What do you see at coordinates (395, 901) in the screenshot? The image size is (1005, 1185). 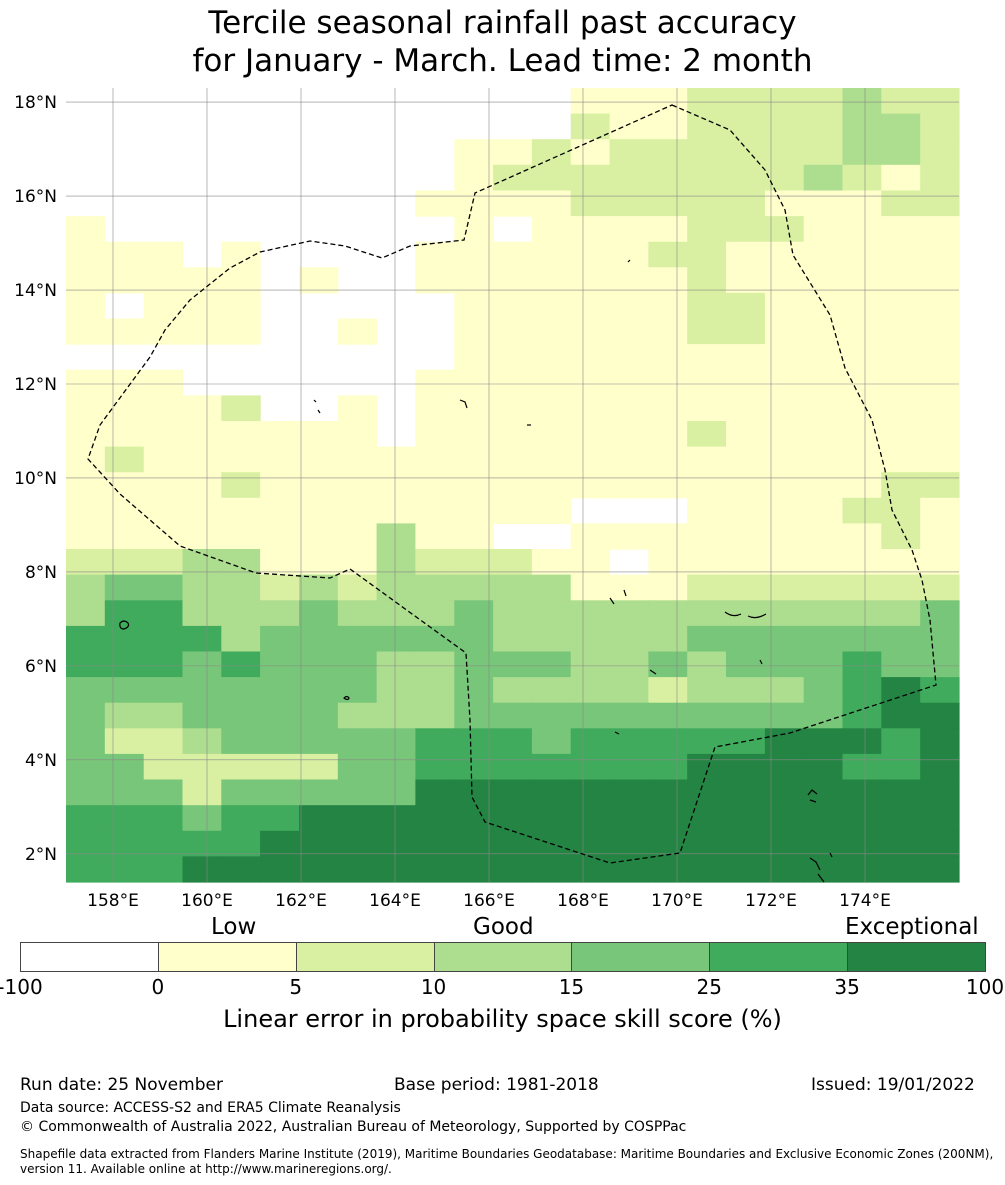 I see `lon-label: 164°E` at bounding box center [395, 901].